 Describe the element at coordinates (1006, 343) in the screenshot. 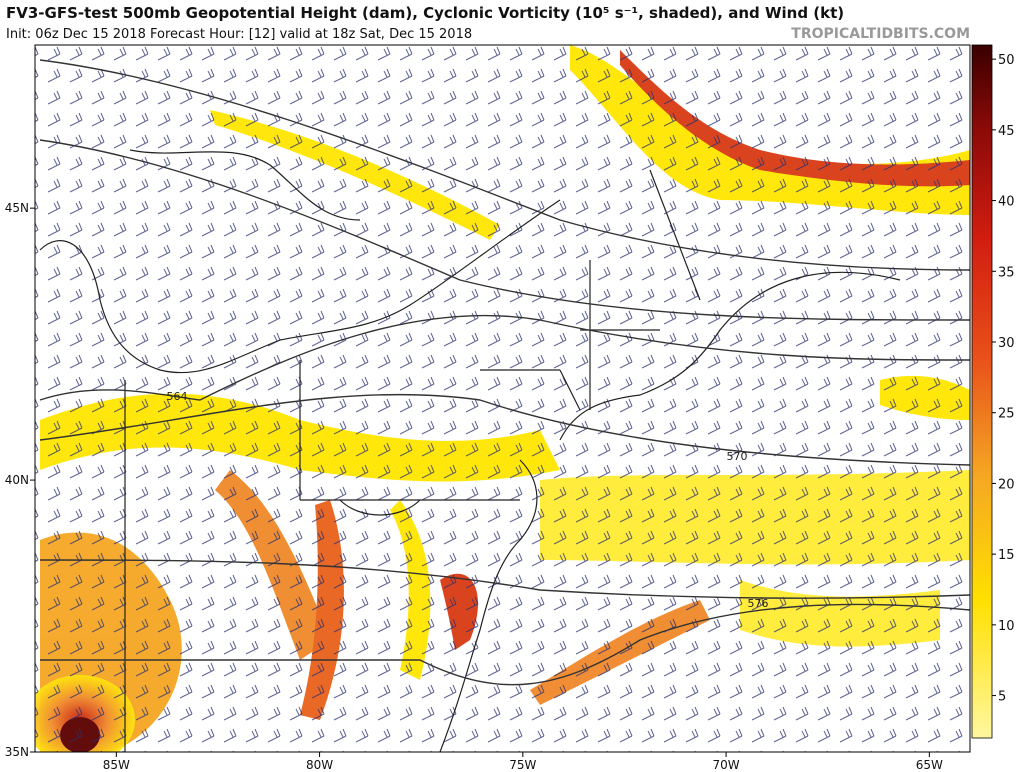

I see `colorbar-tick-label: 30` at that location.